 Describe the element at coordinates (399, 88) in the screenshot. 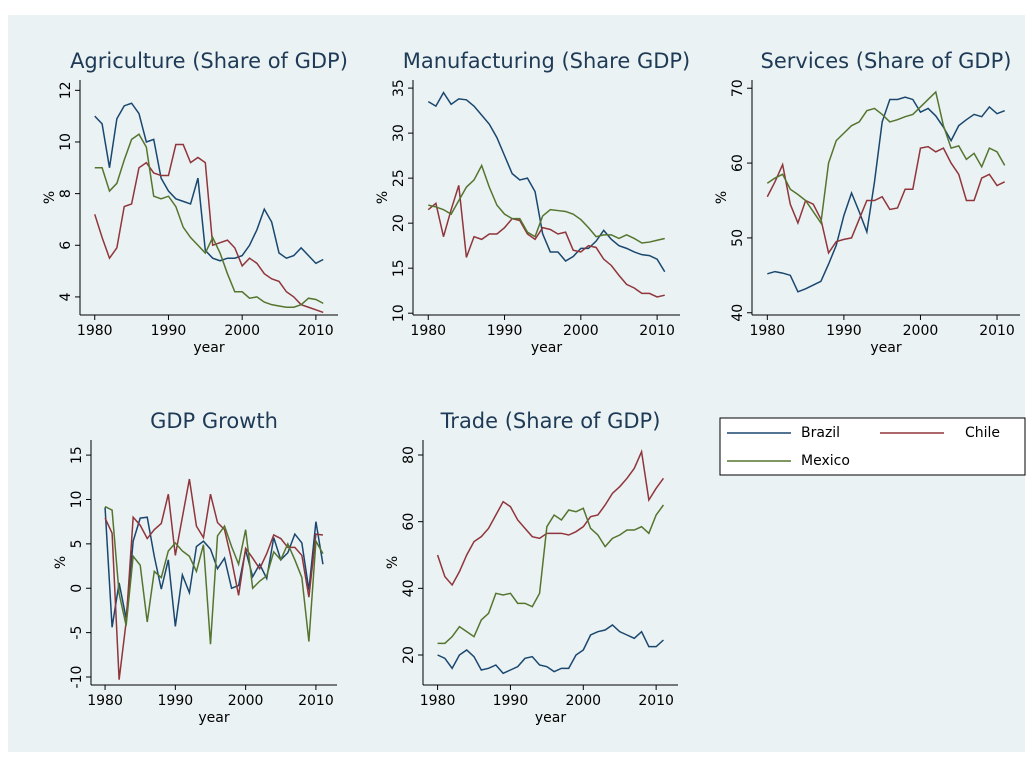

I see `y-tick-label: 35` at that location.